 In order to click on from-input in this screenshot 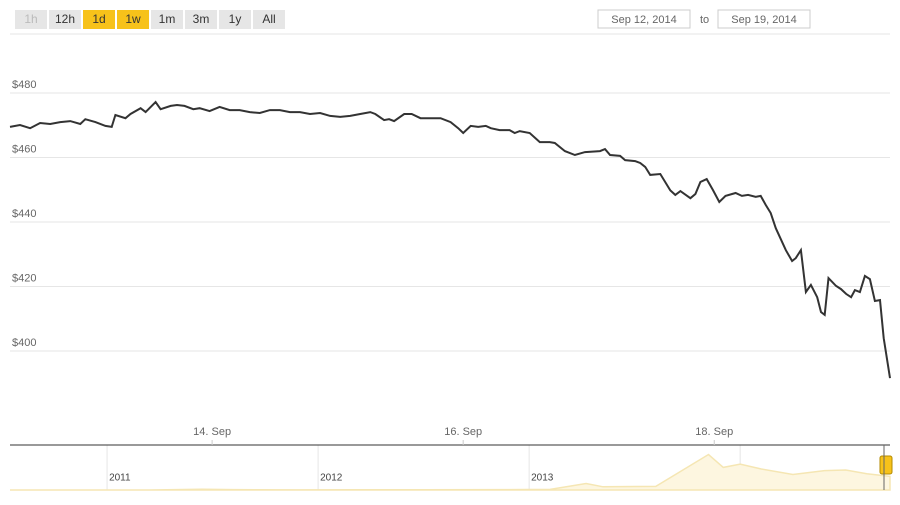, I will do `click(644, 19)`.